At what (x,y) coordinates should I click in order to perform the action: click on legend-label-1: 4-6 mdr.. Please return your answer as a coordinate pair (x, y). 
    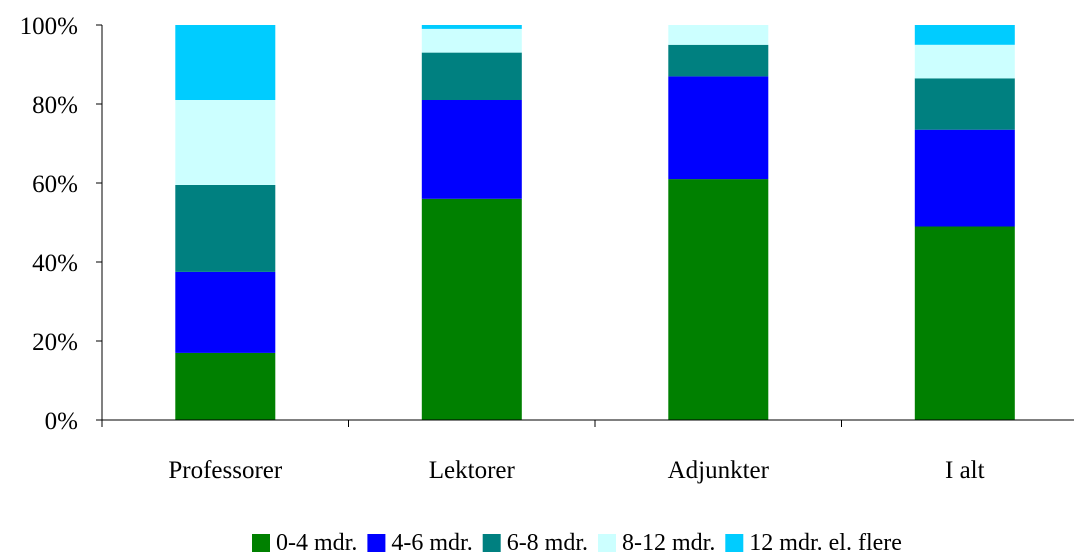
    Looking at the image, I should click on (431, 543).